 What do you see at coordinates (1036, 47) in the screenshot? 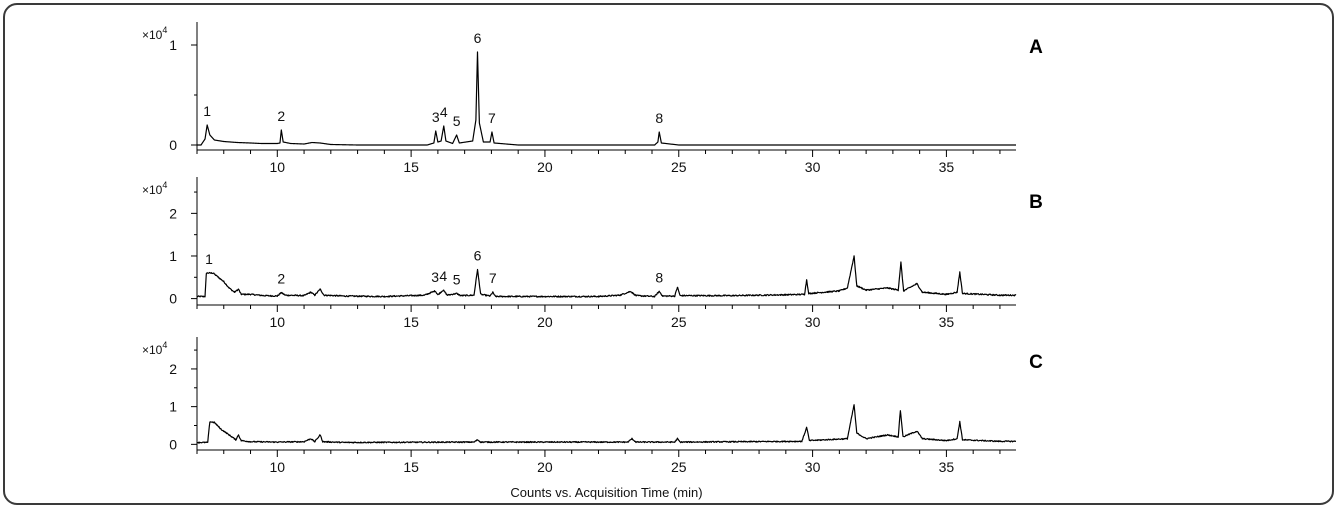
I see `panel-label-A: A` at bounding box center [1036, 47].